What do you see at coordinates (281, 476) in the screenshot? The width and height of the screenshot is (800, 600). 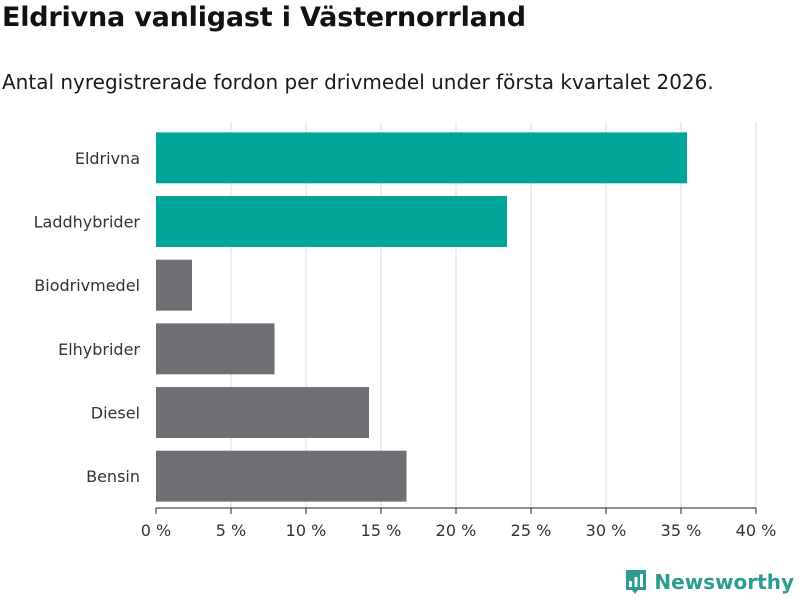 I see `bar-bensin` at bounding box center [281, 476].